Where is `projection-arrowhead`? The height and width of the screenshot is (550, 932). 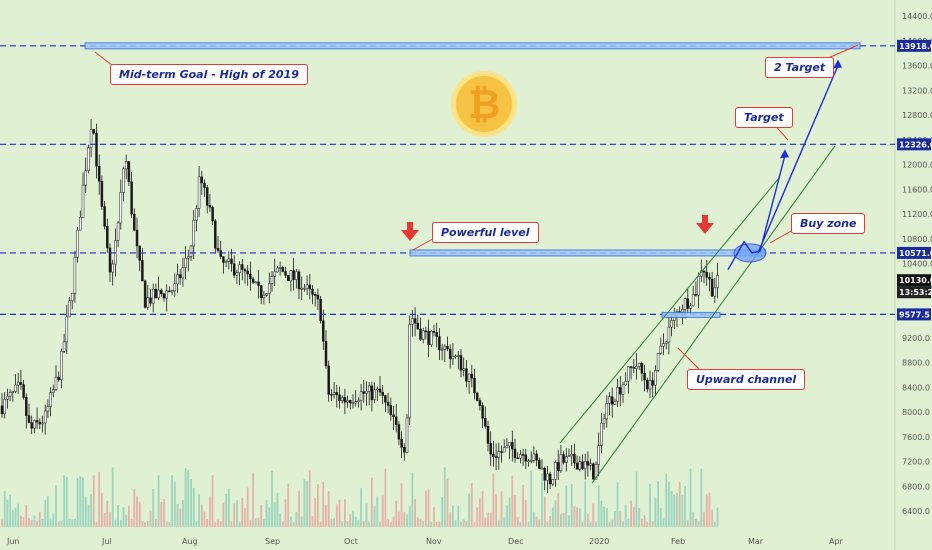 projection-arrowhead is located at coordinates (837, 64).